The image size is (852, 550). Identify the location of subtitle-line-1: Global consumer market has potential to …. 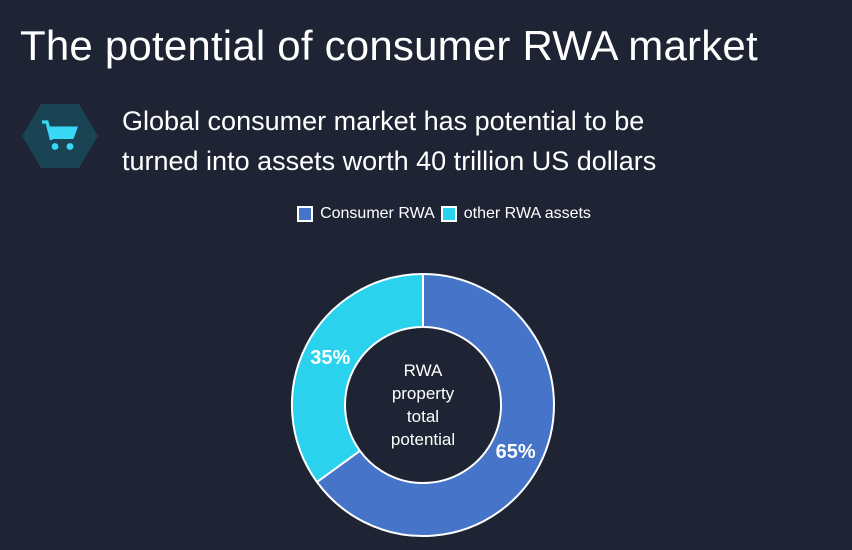
(383, 121).